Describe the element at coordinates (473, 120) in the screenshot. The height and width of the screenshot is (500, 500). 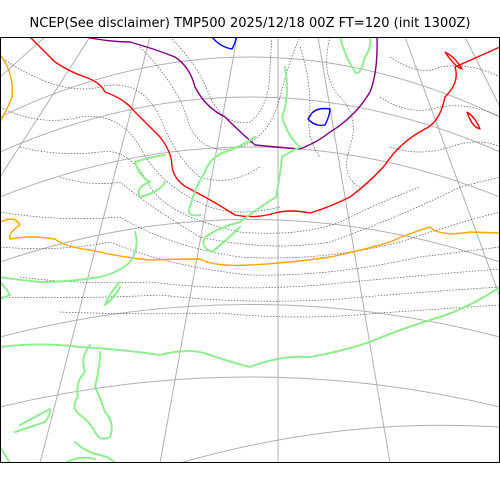
I see `isotherm-red-small-east` at that location.